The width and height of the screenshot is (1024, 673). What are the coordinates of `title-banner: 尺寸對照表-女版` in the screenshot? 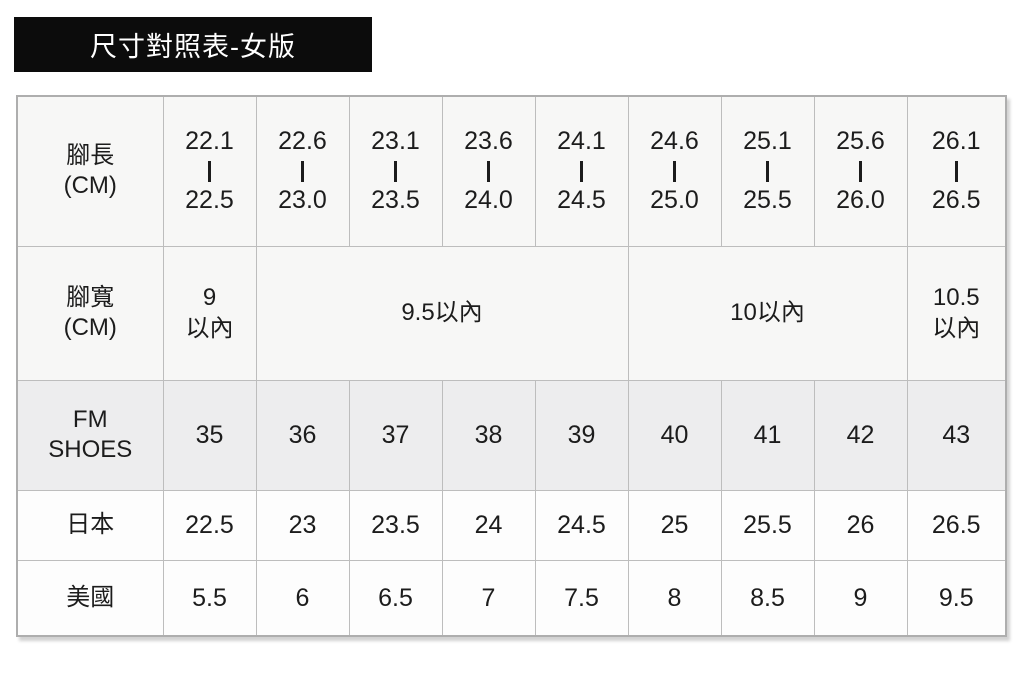 It's located at (193, 44).